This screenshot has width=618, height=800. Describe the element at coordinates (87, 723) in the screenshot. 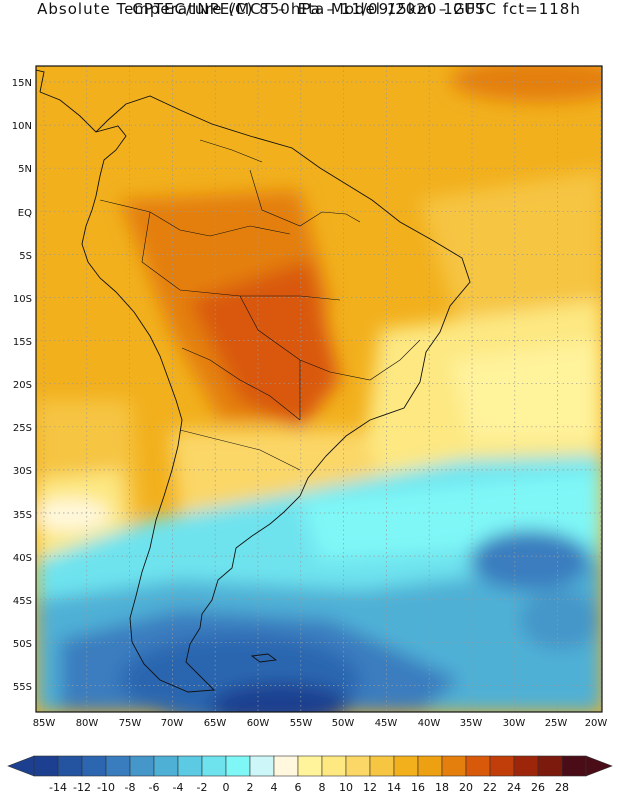

I see `lon-label-80w: 80W` at that location.